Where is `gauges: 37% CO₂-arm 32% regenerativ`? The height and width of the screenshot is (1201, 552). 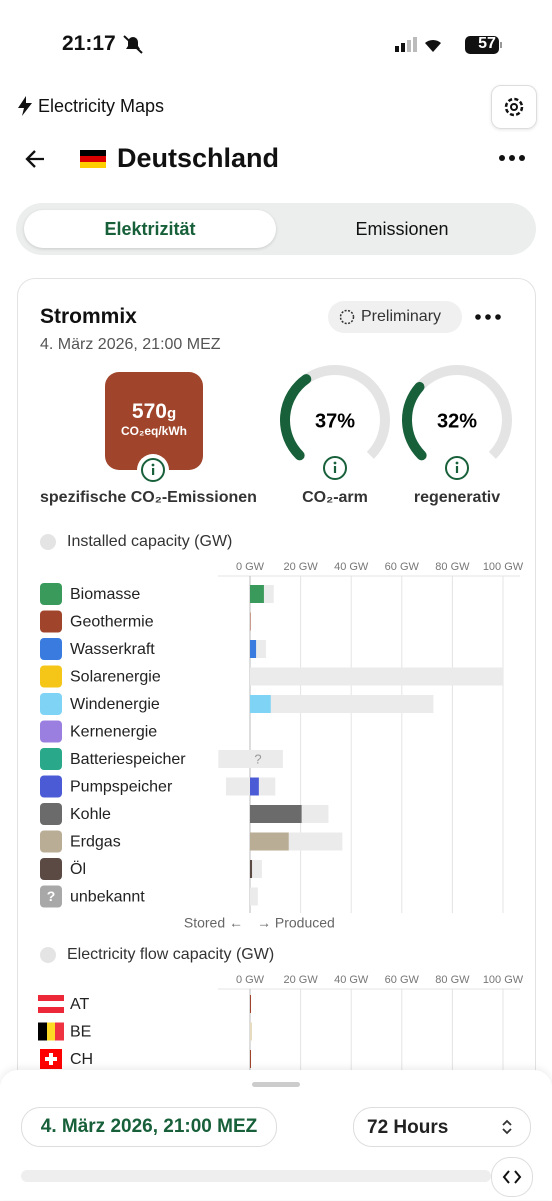 gauges: 37% CO₂-arm 32% regenerativ is located at coordinates (396, 435).